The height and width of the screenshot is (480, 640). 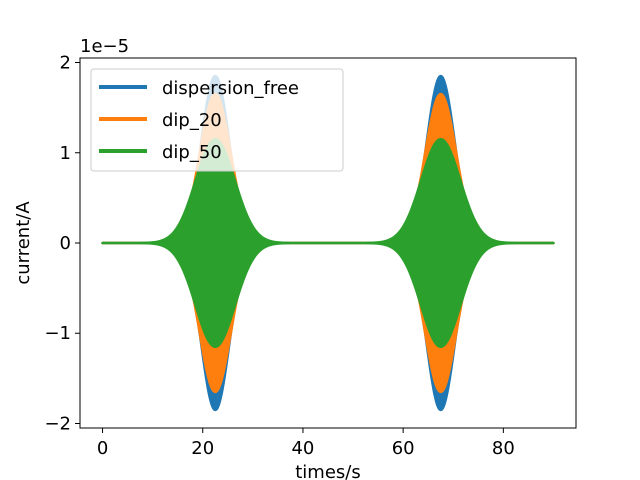 I want to click on x-tick-label: 20, so click(x=202, y=448).